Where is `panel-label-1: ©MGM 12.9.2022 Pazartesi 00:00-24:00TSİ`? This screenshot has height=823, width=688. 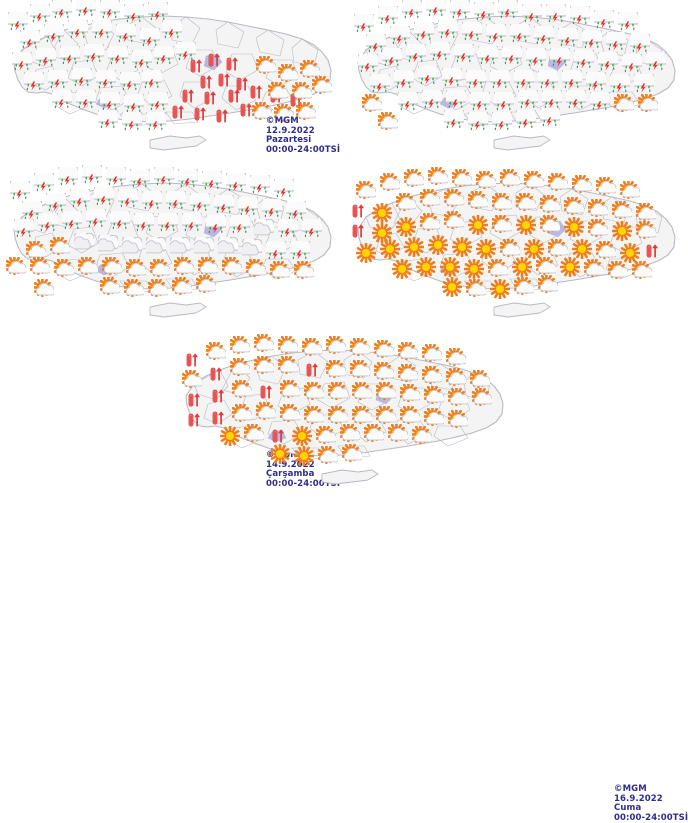 panel-label-1: ©MGM 12.9.2022 Pazartesi 00:00-24:00TSİ is located at coordinates (303, 135).